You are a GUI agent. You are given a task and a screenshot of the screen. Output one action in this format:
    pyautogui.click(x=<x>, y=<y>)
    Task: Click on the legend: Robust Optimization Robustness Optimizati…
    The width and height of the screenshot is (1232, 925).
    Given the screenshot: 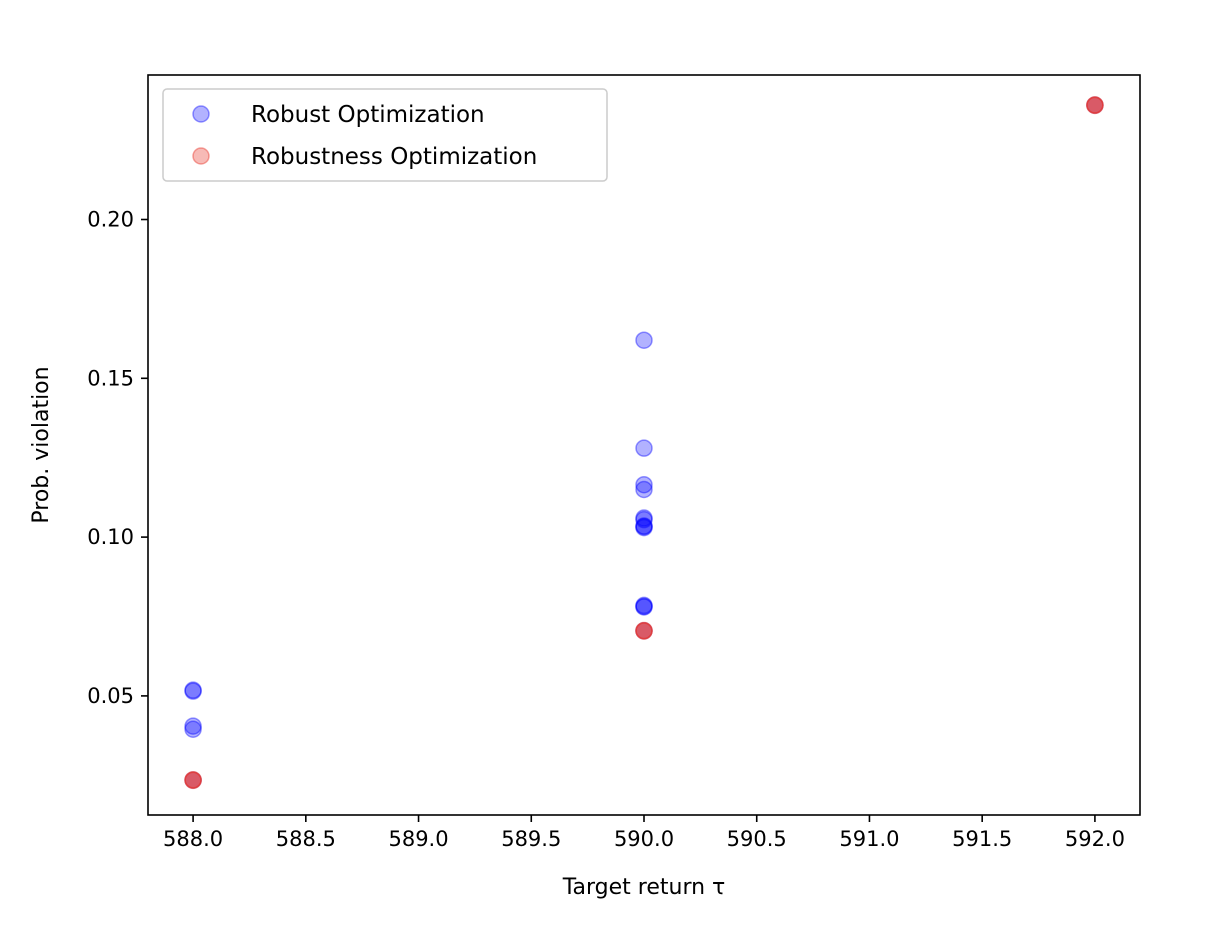 What is the action you would take?
    pyautogui.click(x=385, y=135)
    